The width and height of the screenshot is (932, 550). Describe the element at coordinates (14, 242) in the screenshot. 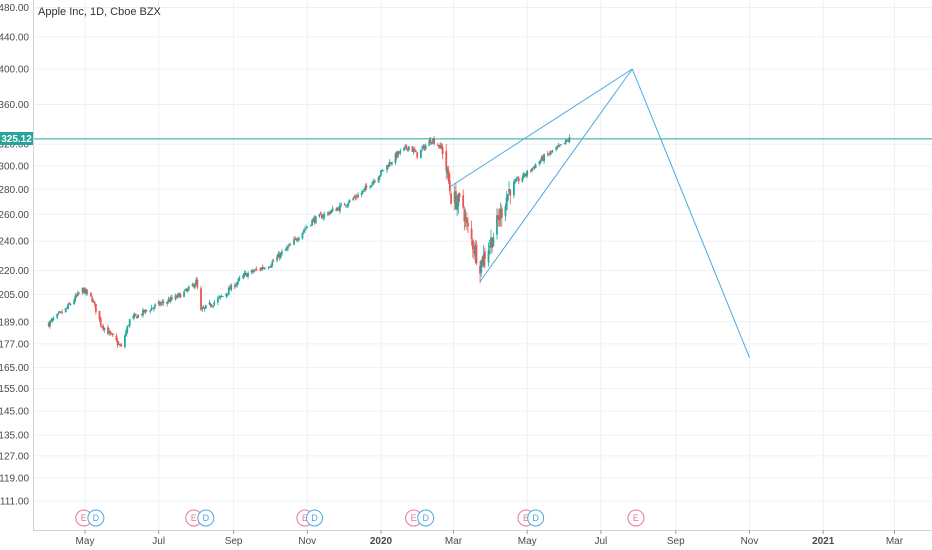

I see `y-tick-label: 240.00` at that location.